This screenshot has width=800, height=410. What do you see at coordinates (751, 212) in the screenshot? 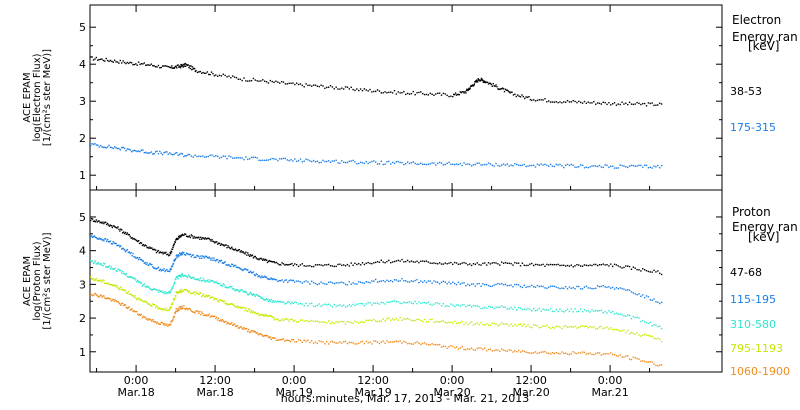
I see `legend-title: Proton` at bounding box center [751, 212].